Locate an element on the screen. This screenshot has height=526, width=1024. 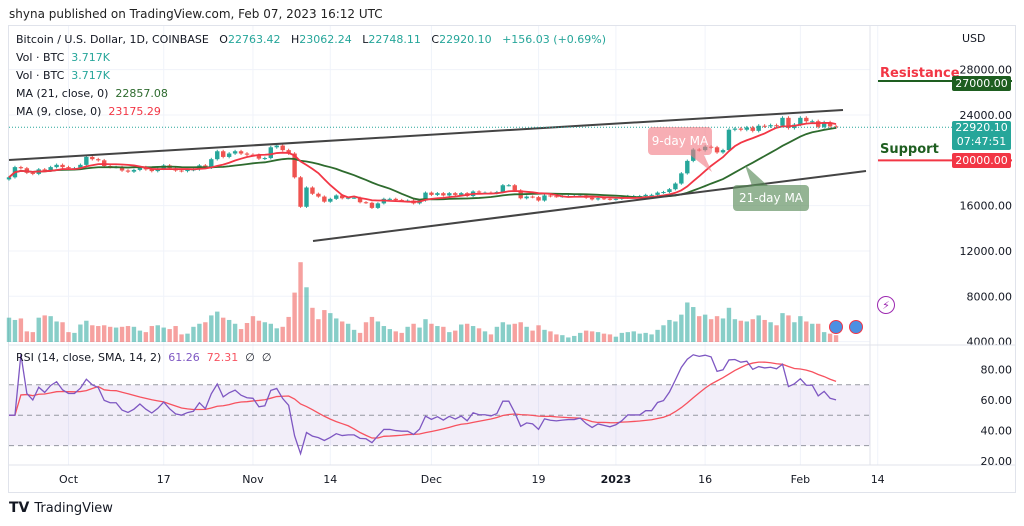
open-value: 22763.42 is located at coordinates (254, 39).